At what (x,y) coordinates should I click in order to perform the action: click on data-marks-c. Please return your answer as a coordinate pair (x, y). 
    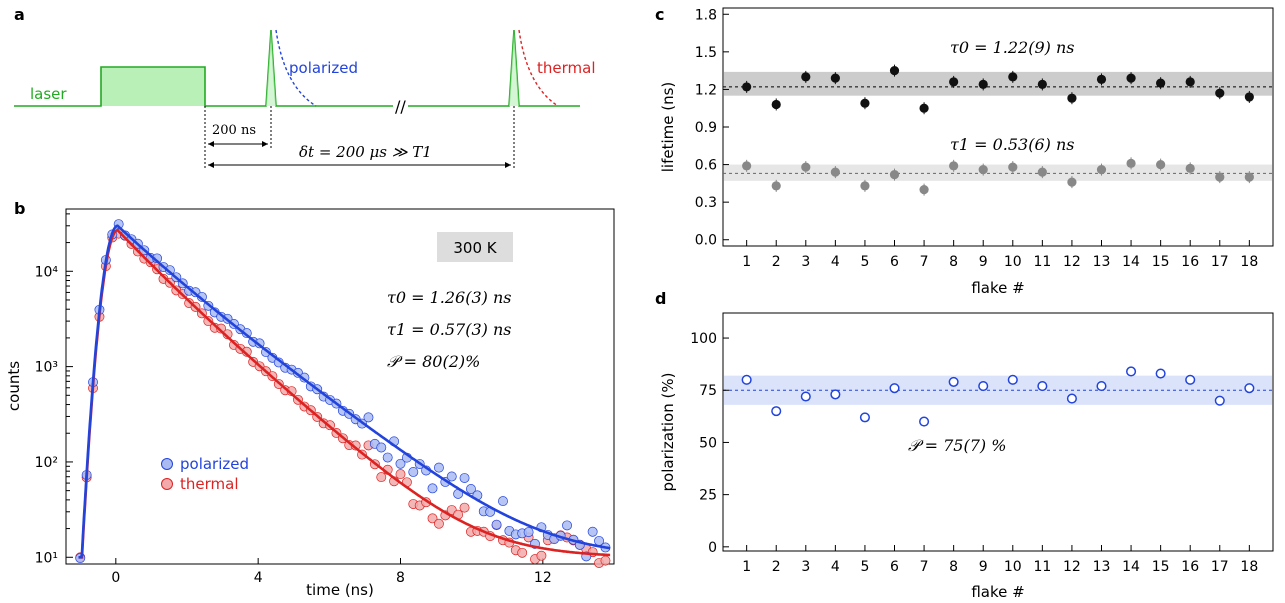
    Looking at the image, I should click on (998, 130).